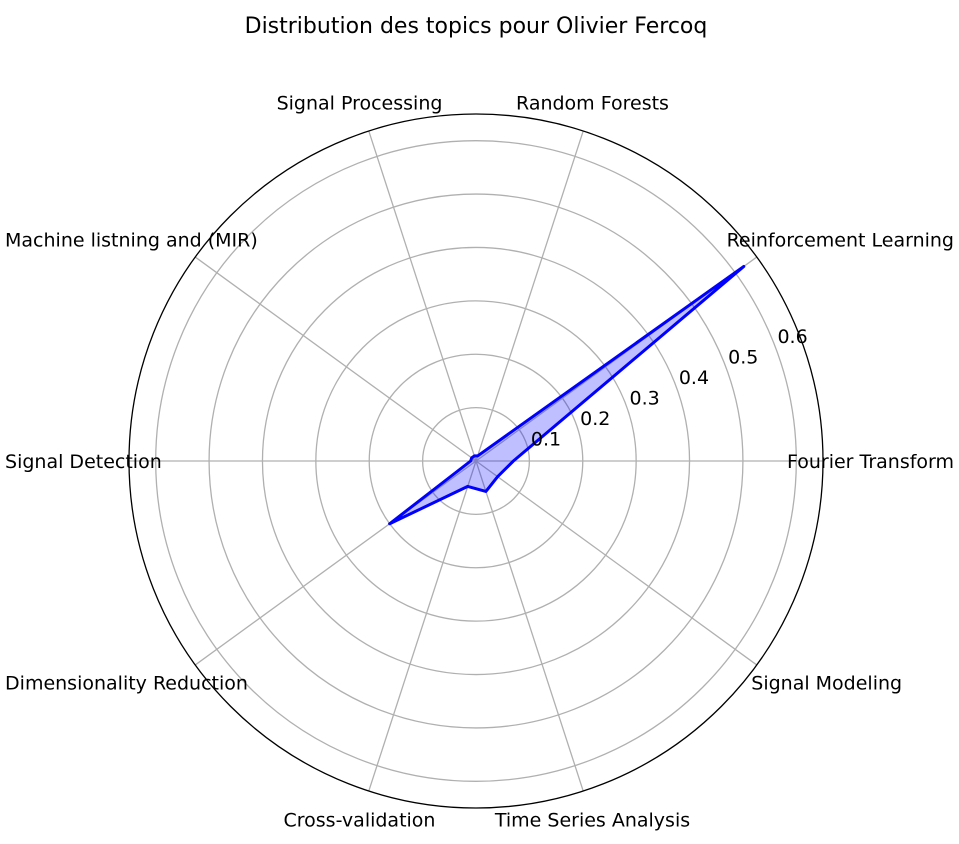 The image size is (959, 844). I want to click on radial-tick-label: 0.2, so click(595, 419).